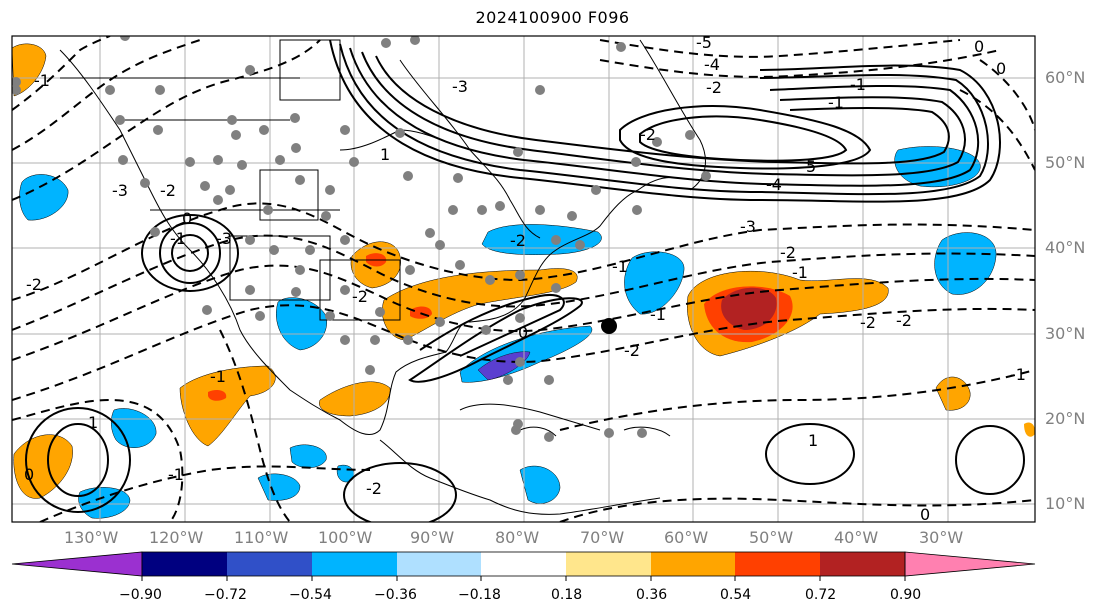 This screenshot has height=615, width=1105. What do you see at coordinates (811, 166) in the screenshot?
I see `contour-label: 5` at bounding box center [811, 166].